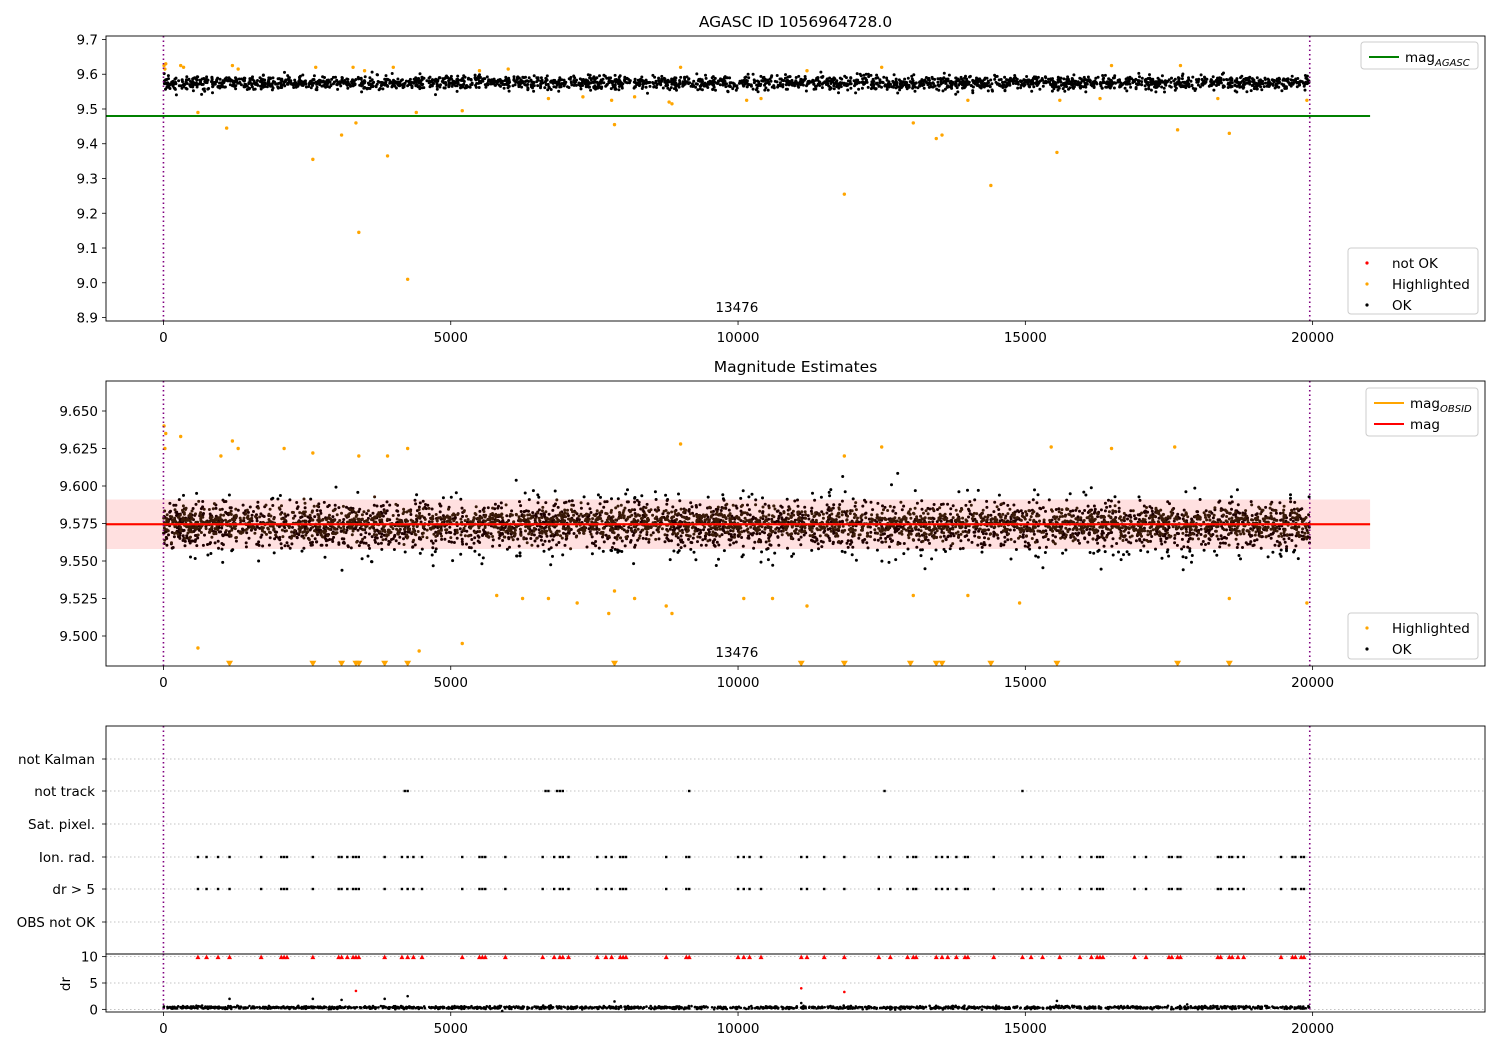 The width and height of the screenshot is (1500, 1054). What do you see at coordinates (87, 284) in the screenshot?
I see `y-tick-label: 9.0` at bounding box center [87, 284].